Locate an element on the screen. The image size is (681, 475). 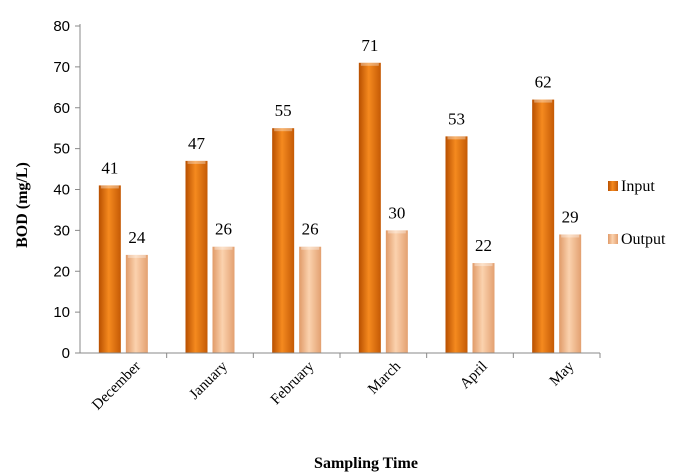
y-tick-label: 20 is located at coordinates (61, 271).